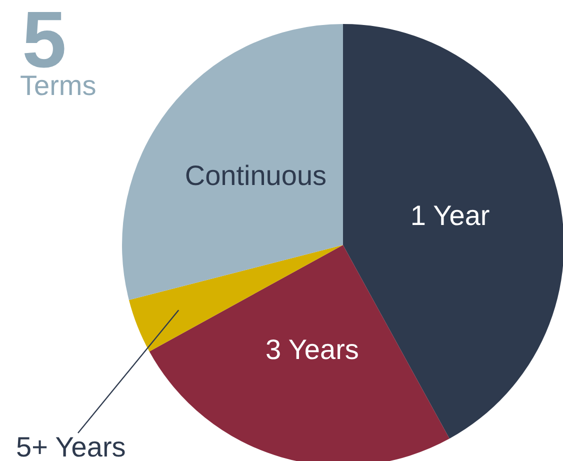  What do you see at coordinates (255, 175) in the screenshot?
I see `slice-label: Continuous` at bounding box center [255, 175].